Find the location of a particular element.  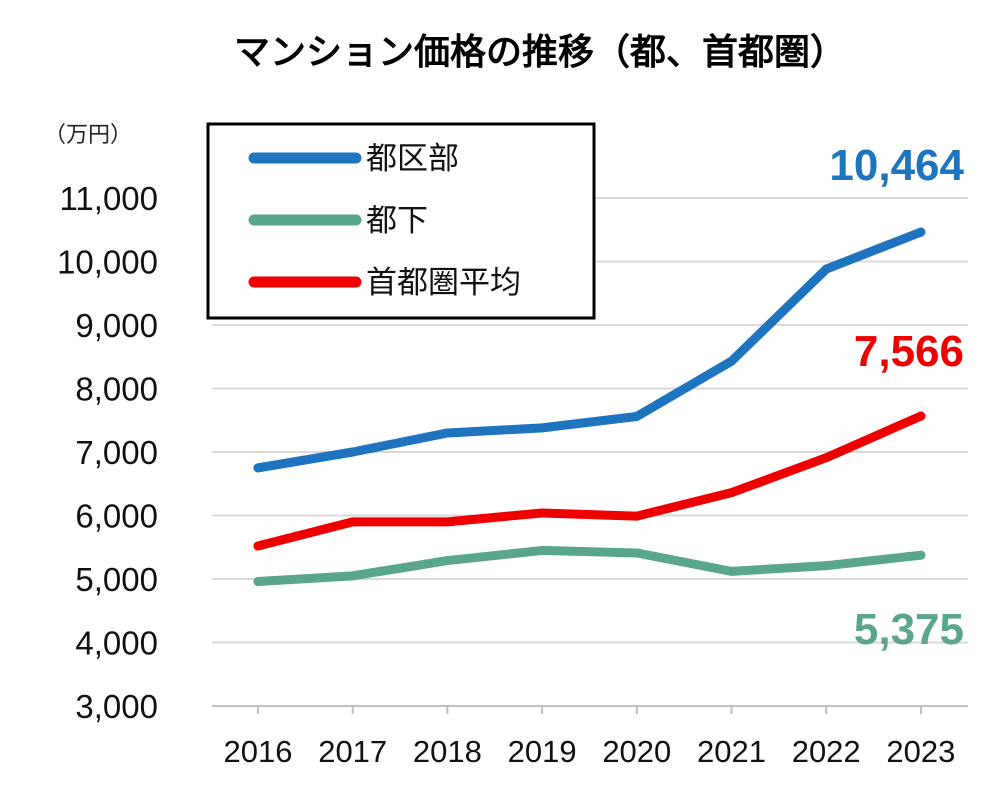

y-tick-label-5000: 5,000 is located at coordinates (116, 579).